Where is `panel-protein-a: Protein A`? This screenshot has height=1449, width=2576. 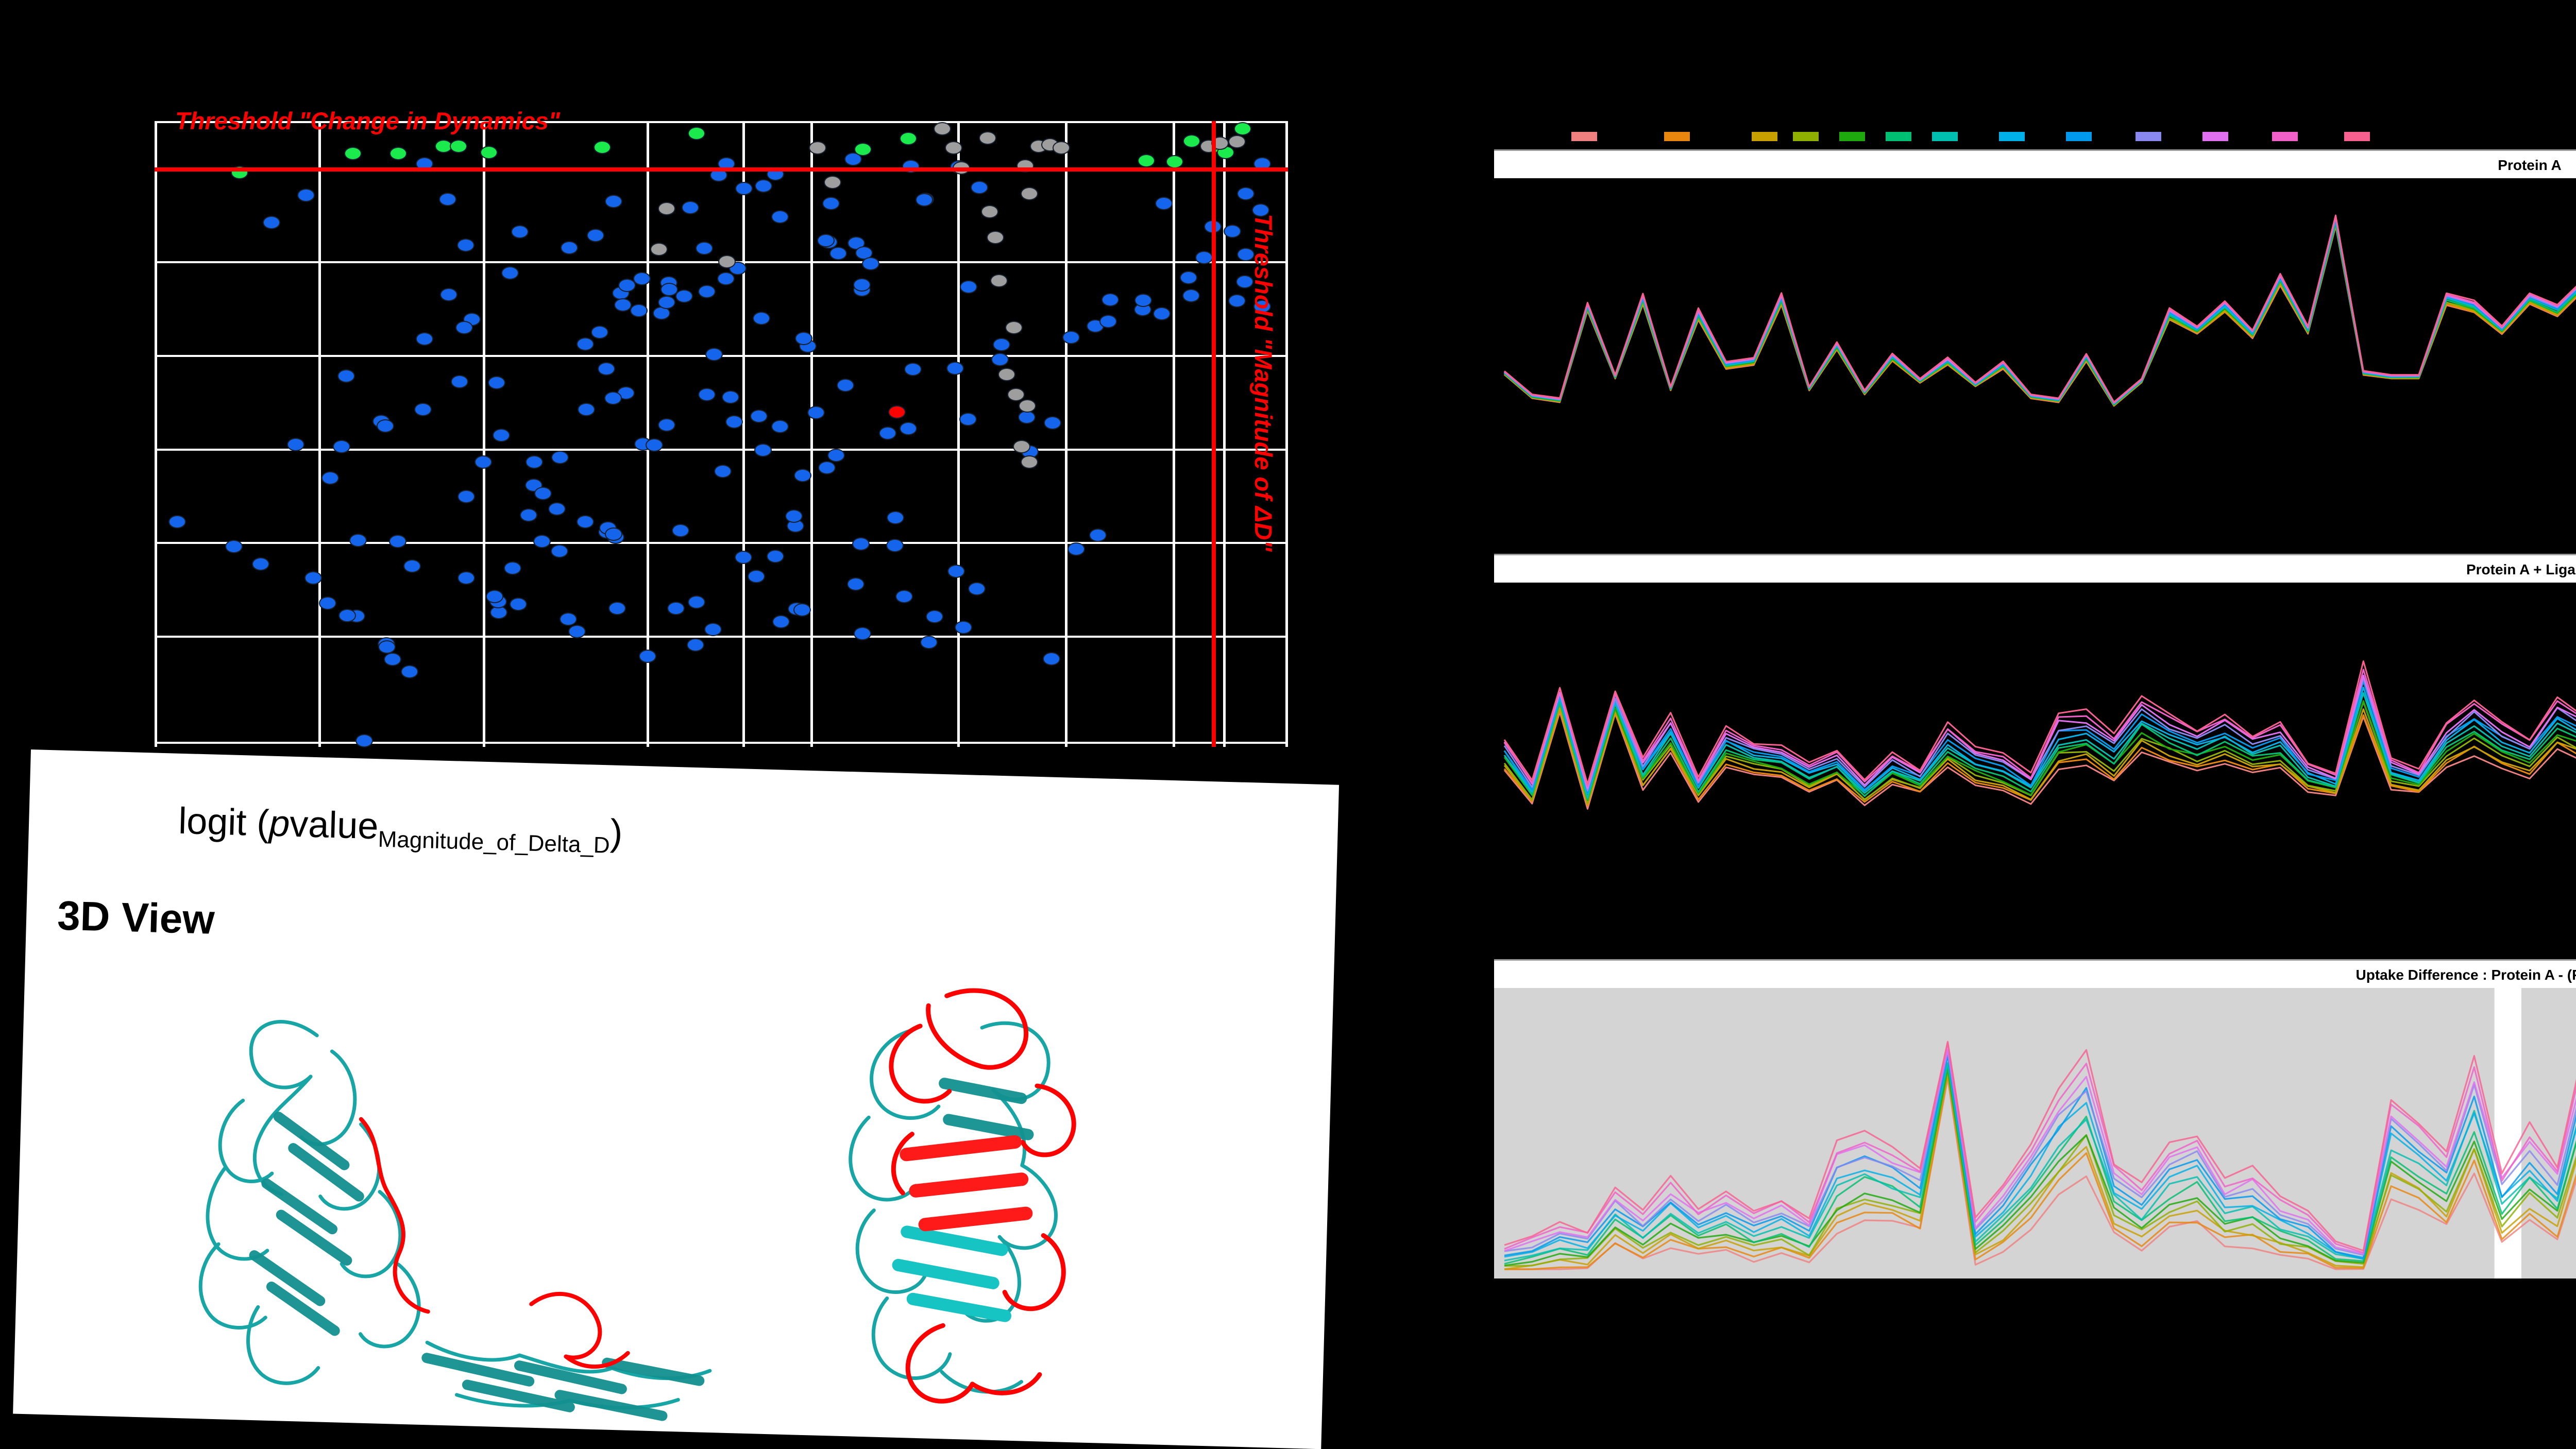
panel-protein-a: Protein A is located at coordinates (2035, 283).